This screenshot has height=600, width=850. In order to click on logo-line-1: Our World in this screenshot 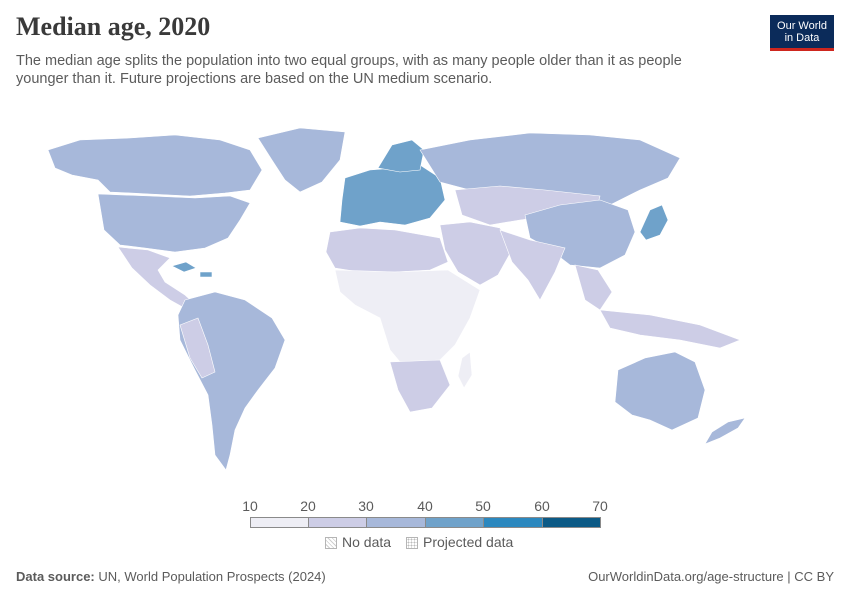, I will do `click(802, 26)`.